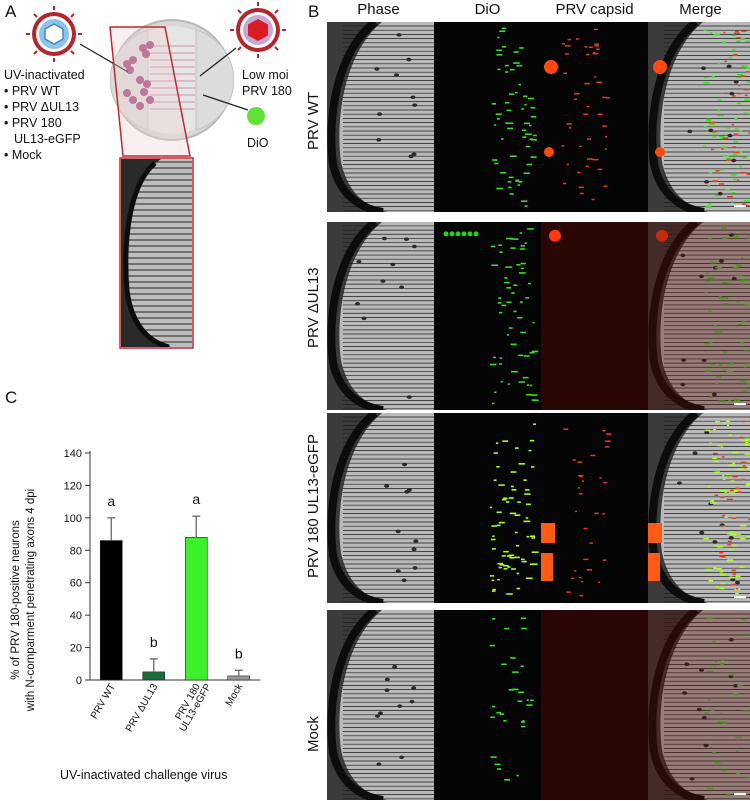  I want to click on x-axis-label: UV-inactivated challenge virus, so click(144, 775).